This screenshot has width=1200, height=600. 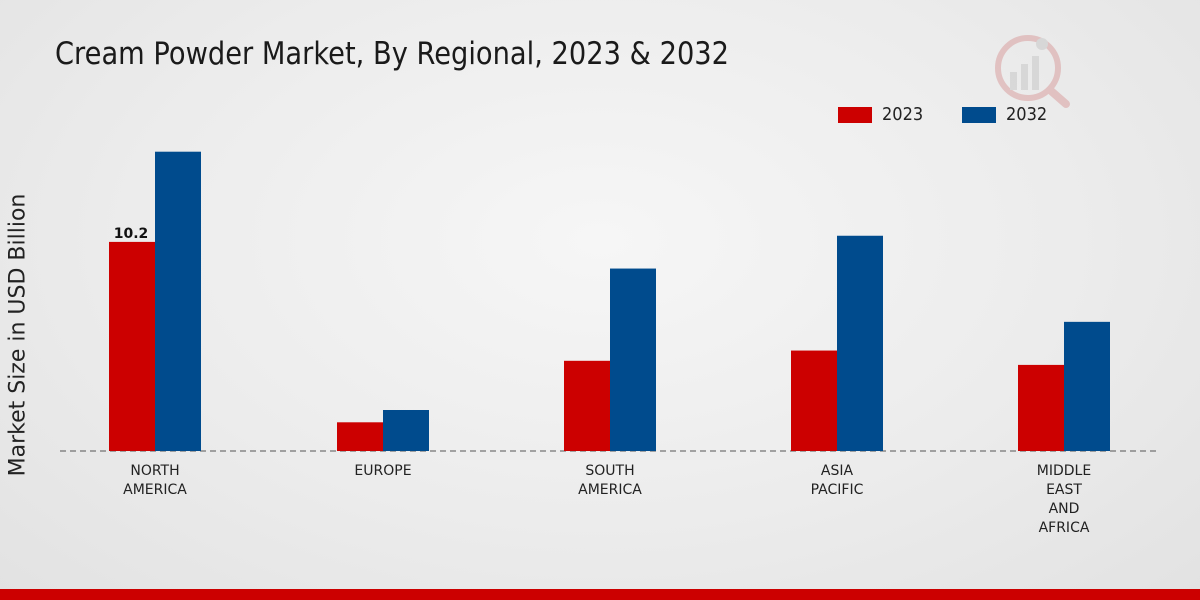 I want to click on x-tick-label-1-0: EUROPE, so click(x=382, y=471).